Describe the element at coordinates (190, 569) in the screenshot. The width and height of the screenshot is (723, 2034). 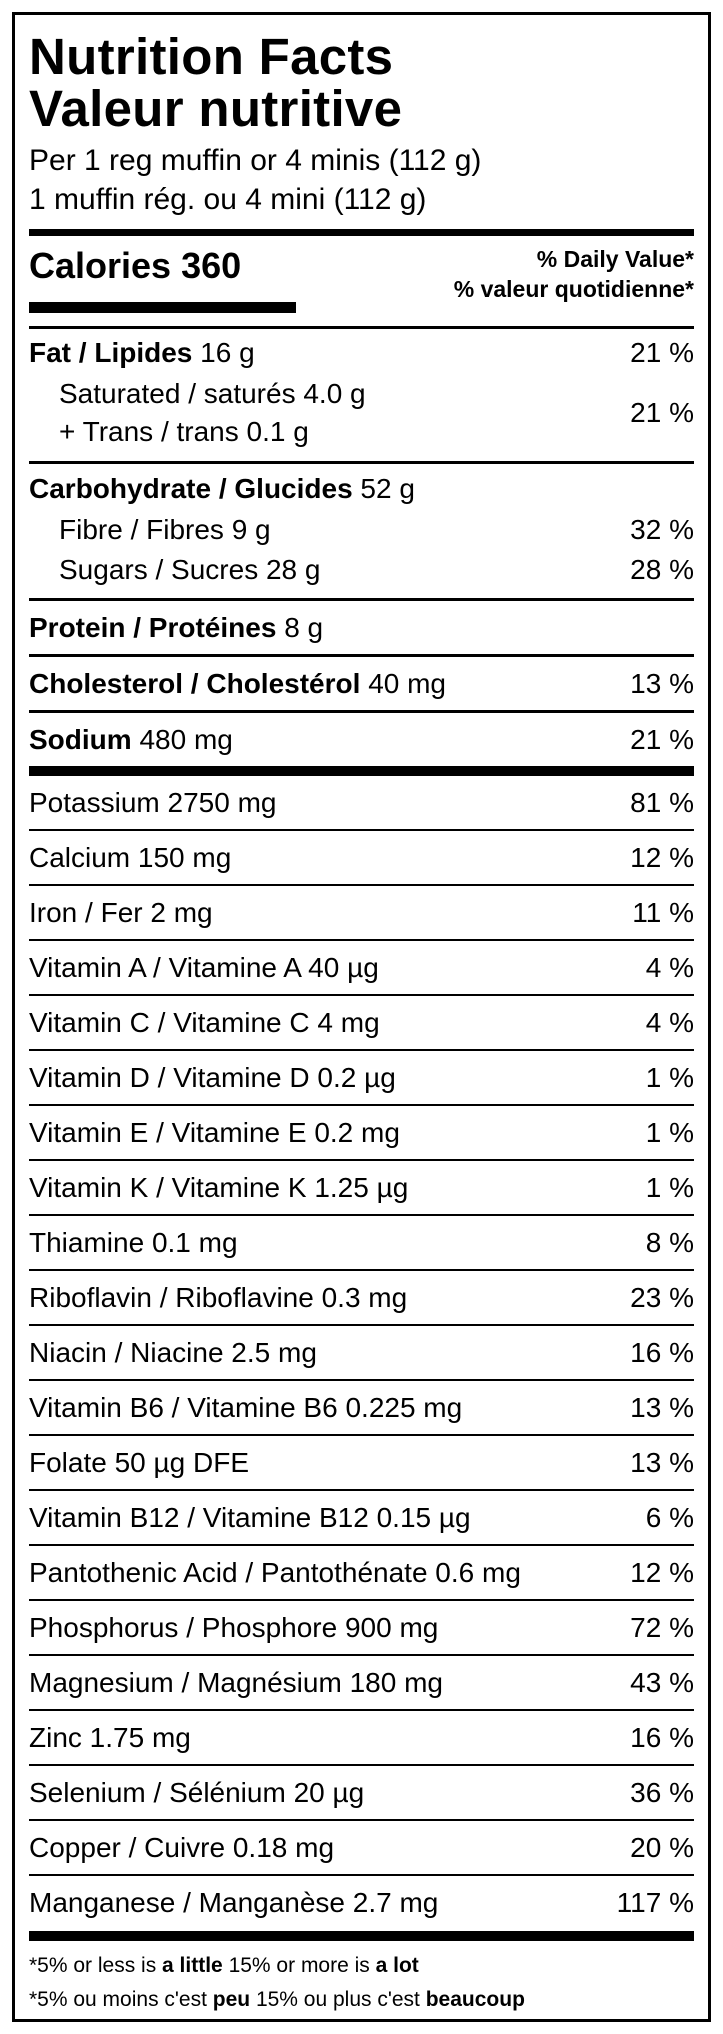
I see `sugars-label: Sugars / Sucres 28 g` at that location.